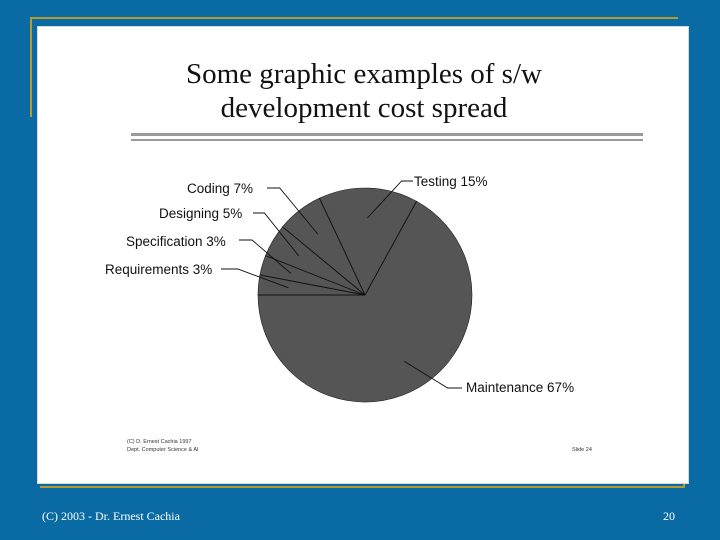 This screenshot has width=720, height=540. Describe the element at coordinates (354, 18) in the screenshot. I see `decor-line-top` at that location.